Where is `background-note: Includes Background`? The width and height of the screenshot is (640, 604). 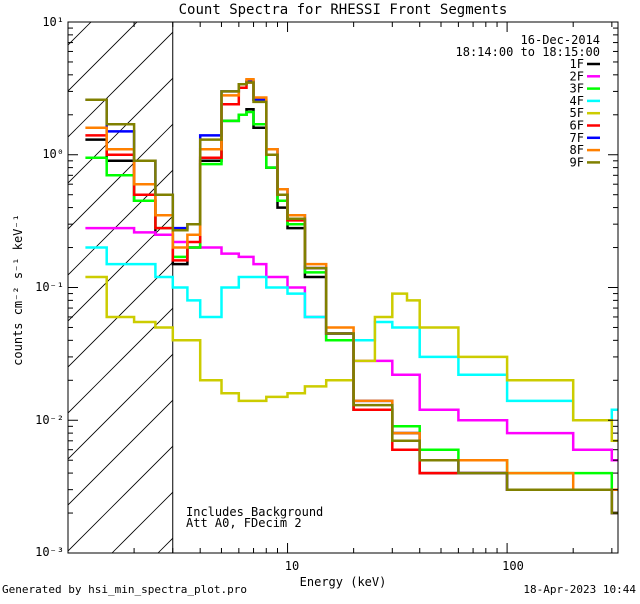 background-note: Includes Background is located at coordinates (254, 512).